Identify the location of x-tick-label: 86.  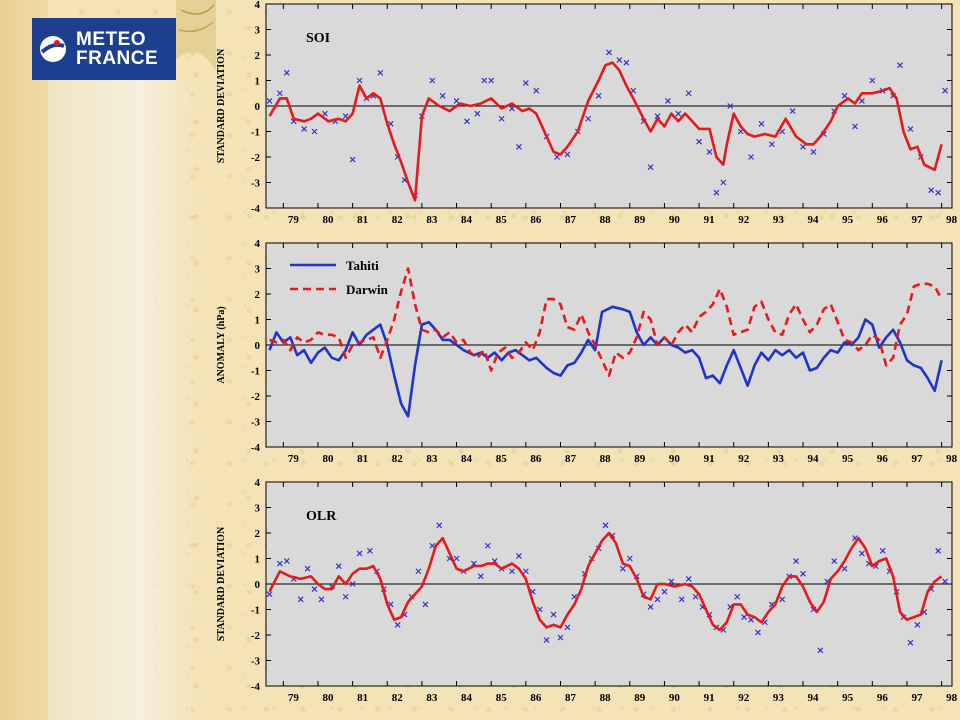
(536, 459).